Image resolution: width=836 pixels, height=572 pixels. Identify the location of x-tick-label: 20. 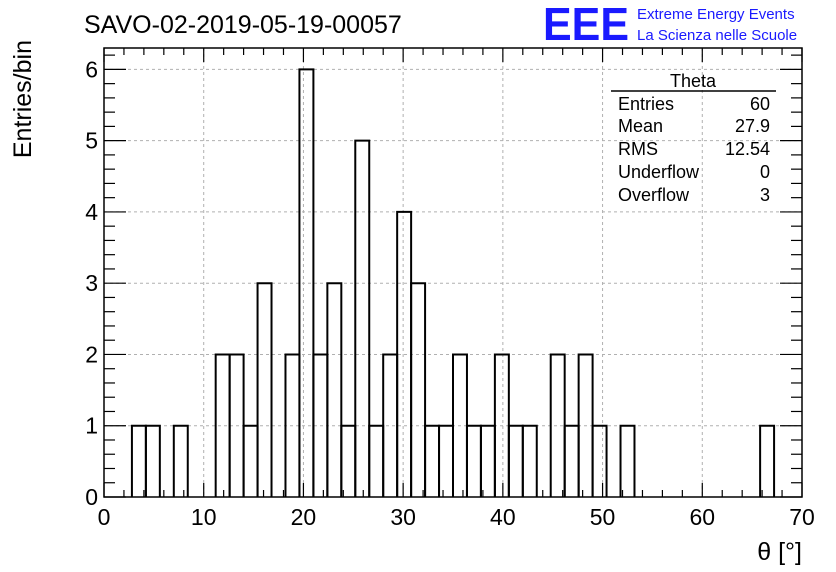
(304, 517).